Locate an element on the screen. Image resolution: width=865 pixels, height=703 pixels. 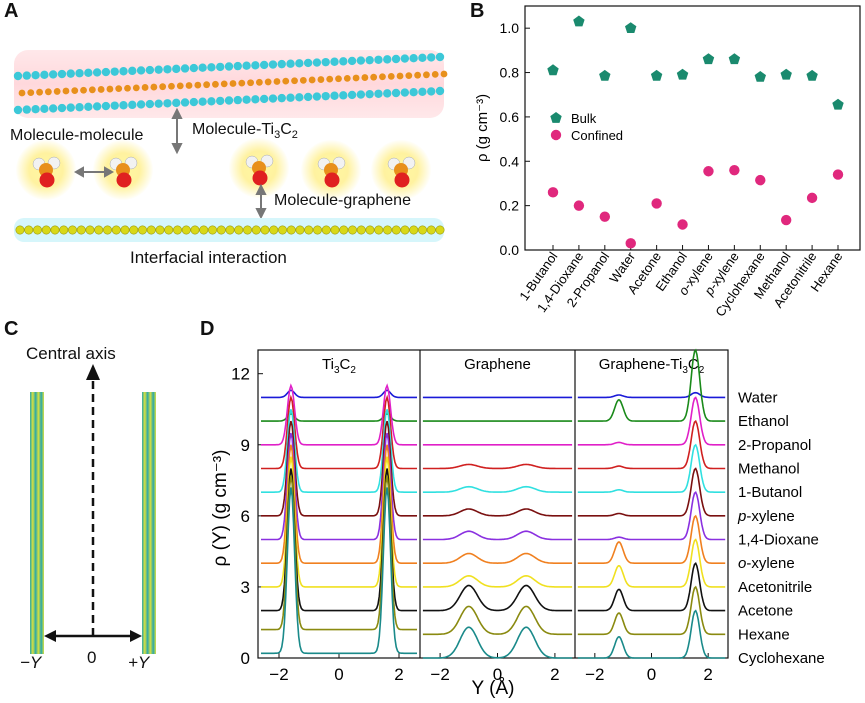
series-label: Acetonitrile is located at coordinates (775, 587).